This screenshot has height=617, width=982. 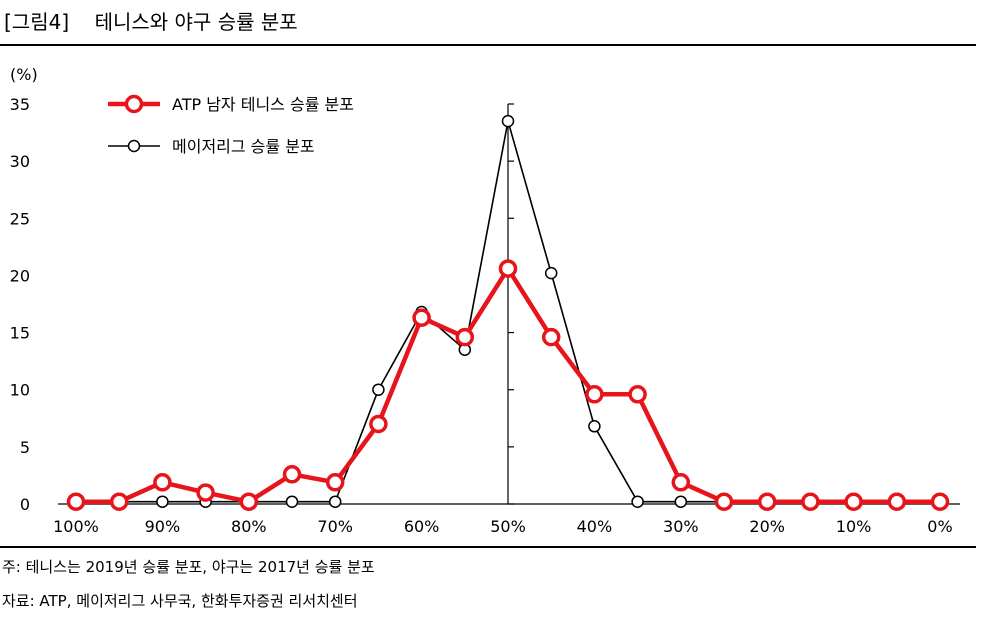 I want to click on x-tick-label: 0%, so click(x=939, y=526).